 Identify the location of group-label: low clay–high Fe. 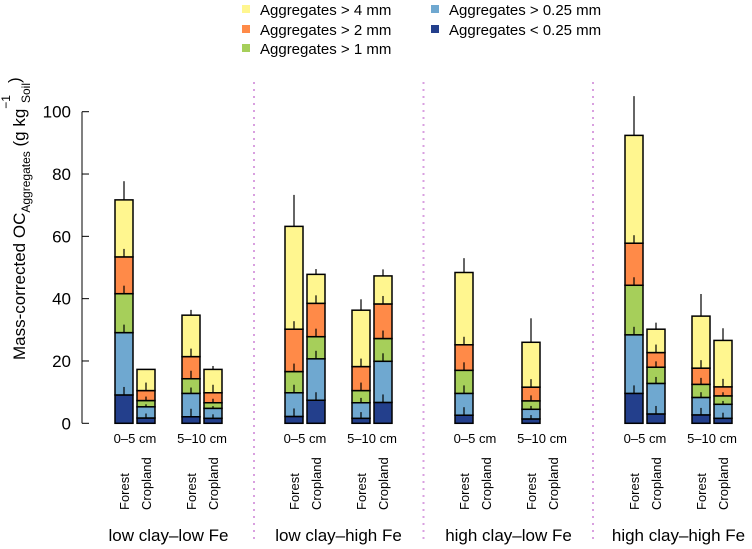
(338, 535).